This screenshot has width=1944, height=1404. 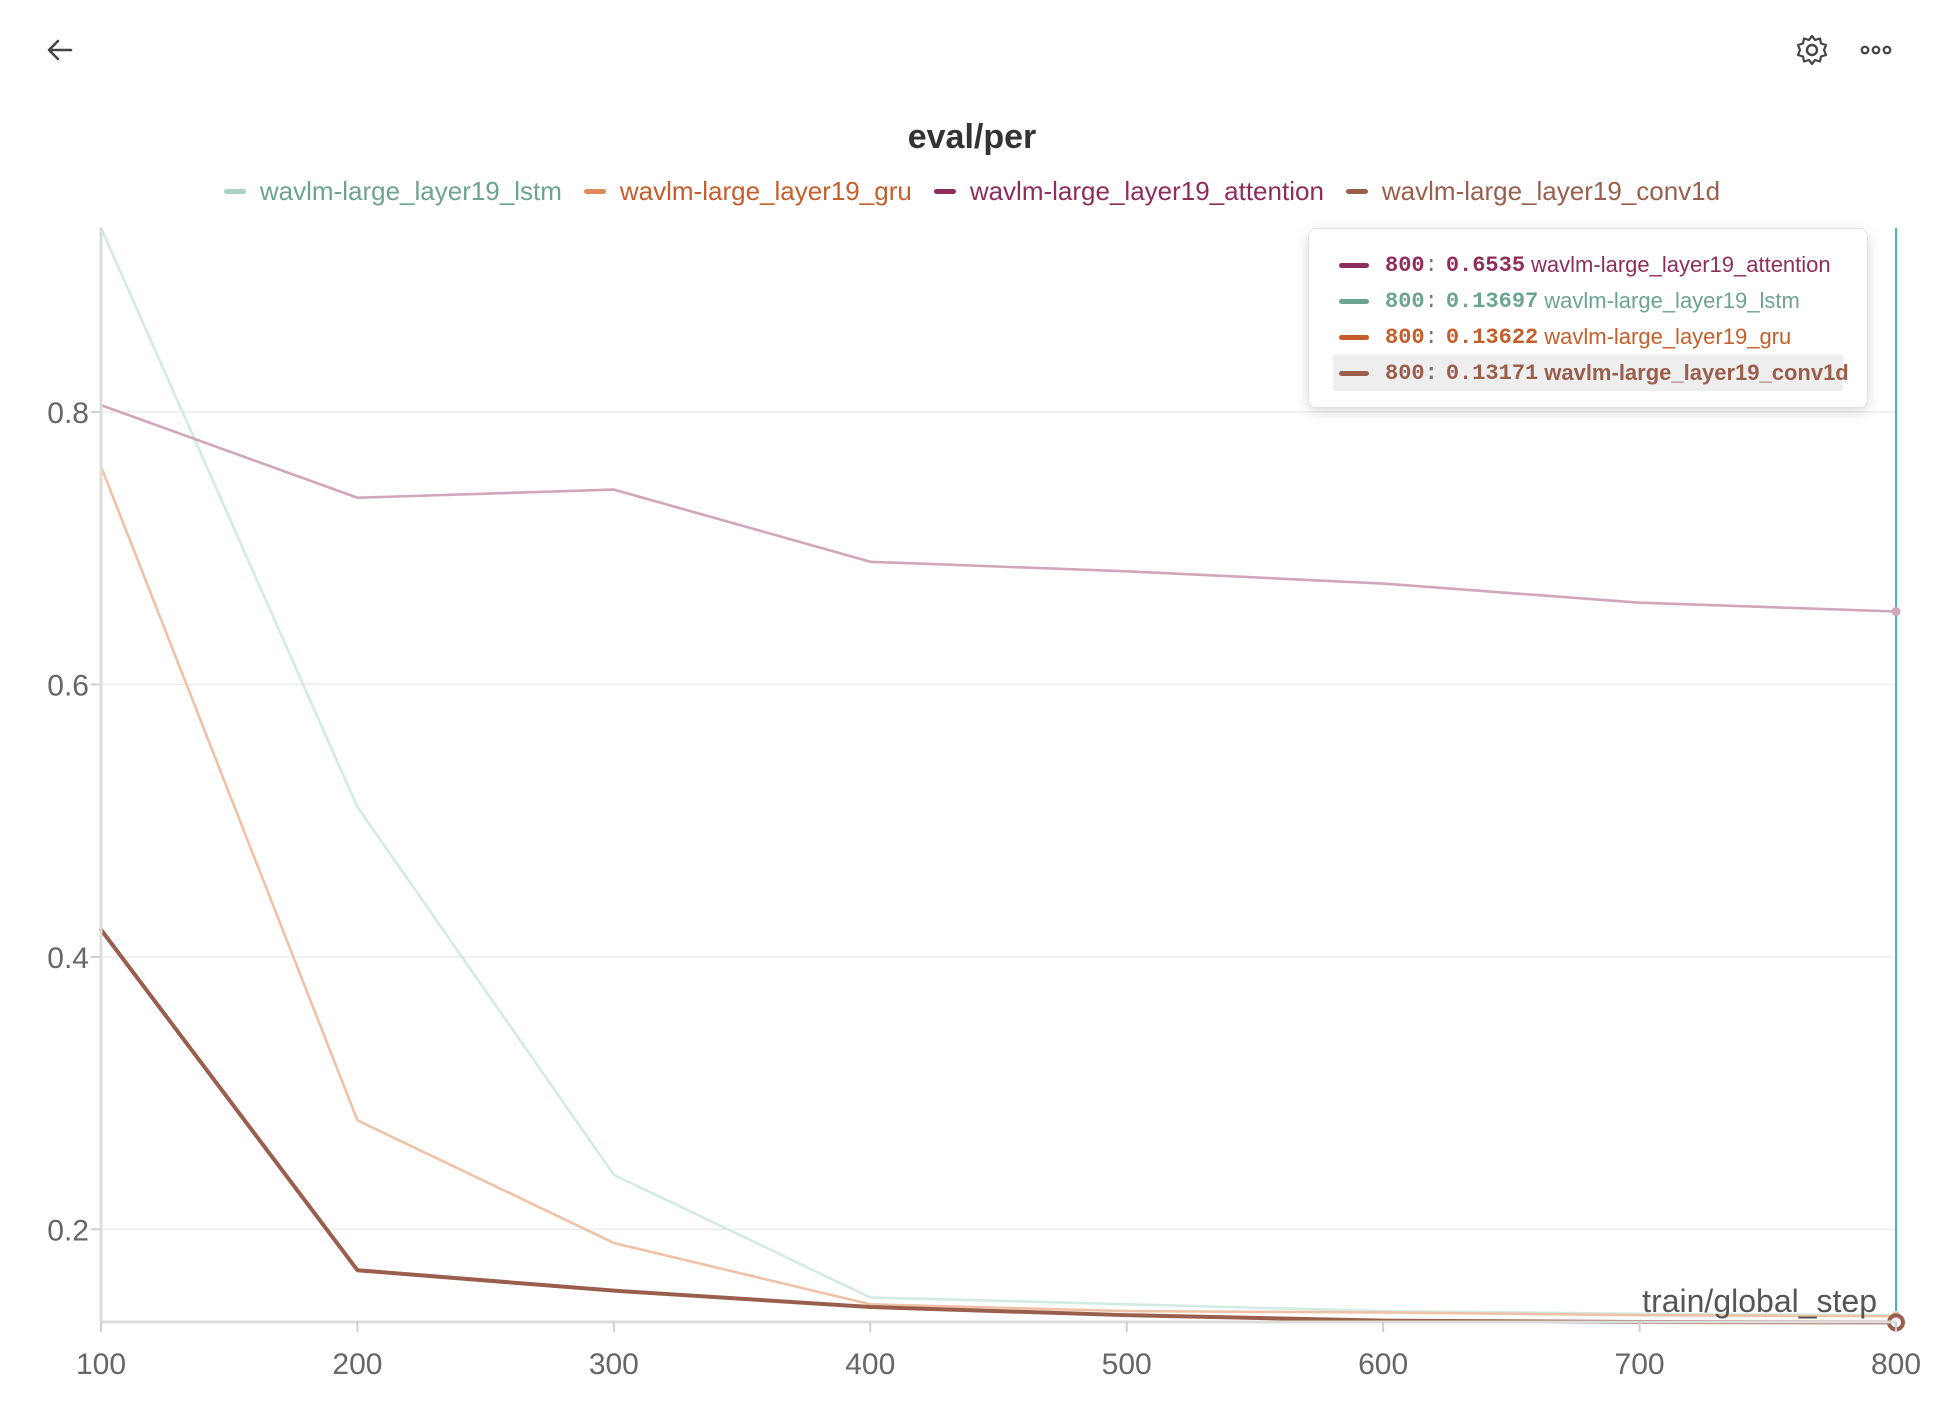 I want to click on x-tick-label: 300, so click(x=614, y=1364).